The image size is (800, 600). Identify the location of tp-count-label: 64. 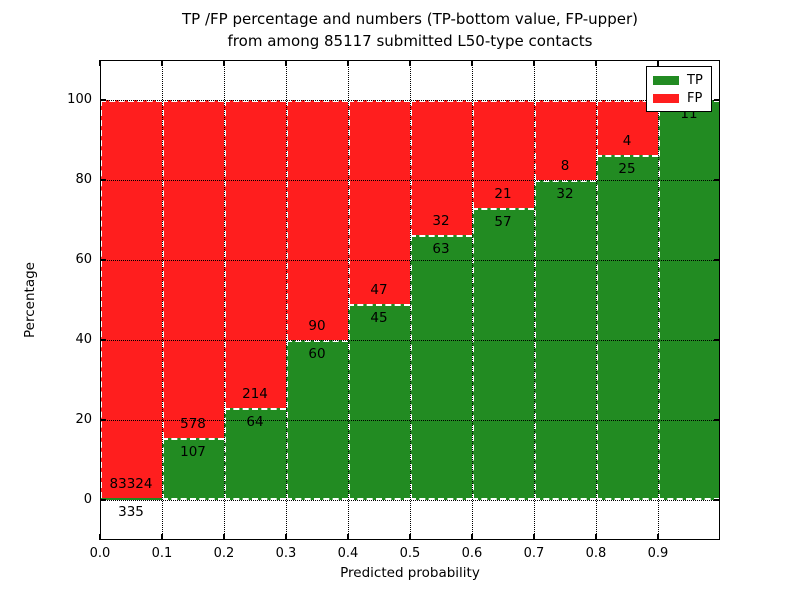
(255, 421).